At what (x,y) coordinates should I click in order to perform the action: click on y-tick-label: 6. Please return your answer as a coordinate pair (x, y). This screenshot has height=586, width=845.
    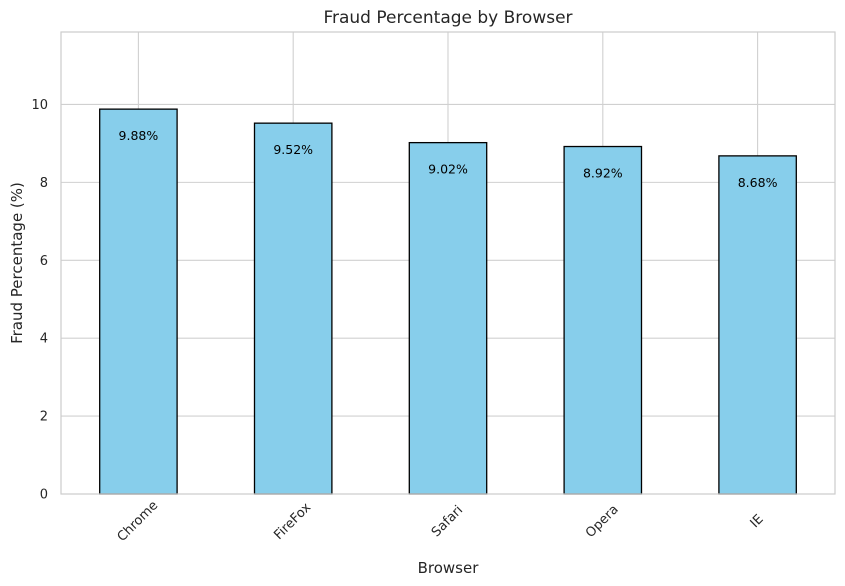
    Looking at the image, I should click on (44, 261).